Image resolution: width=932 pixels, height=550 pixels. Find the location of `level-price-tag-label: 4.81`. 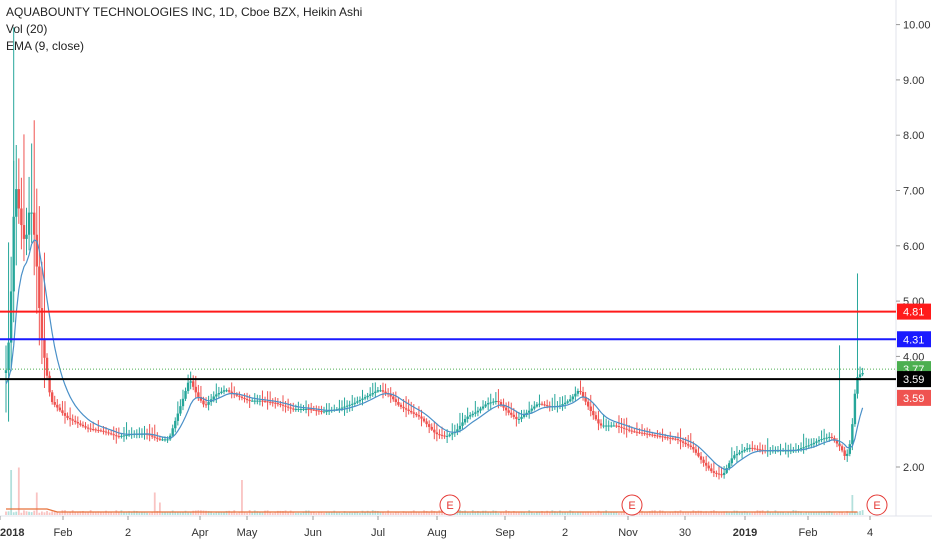

level-price-tag-label: 4.81 is located at coordinates (913, 313).